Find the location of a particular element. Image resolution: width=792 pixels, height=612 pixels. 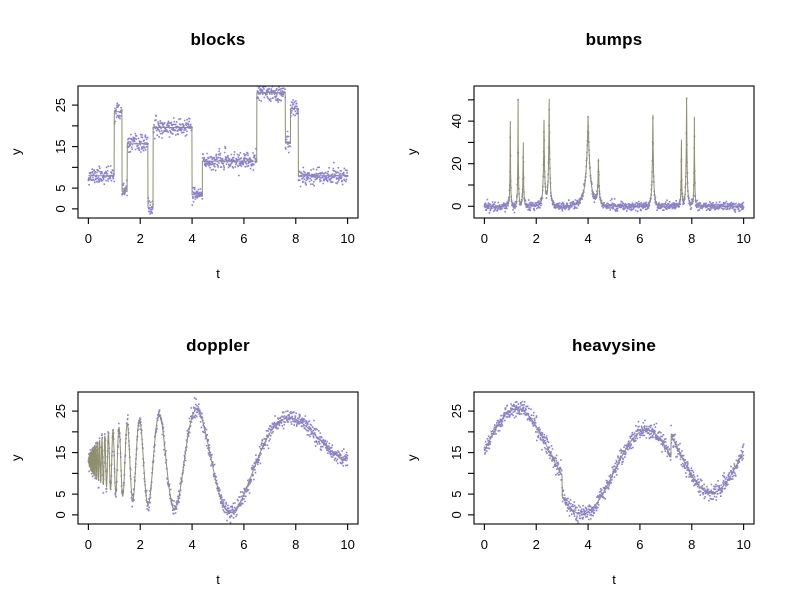

plot-title: doppler is located at coordinates (218, 345).